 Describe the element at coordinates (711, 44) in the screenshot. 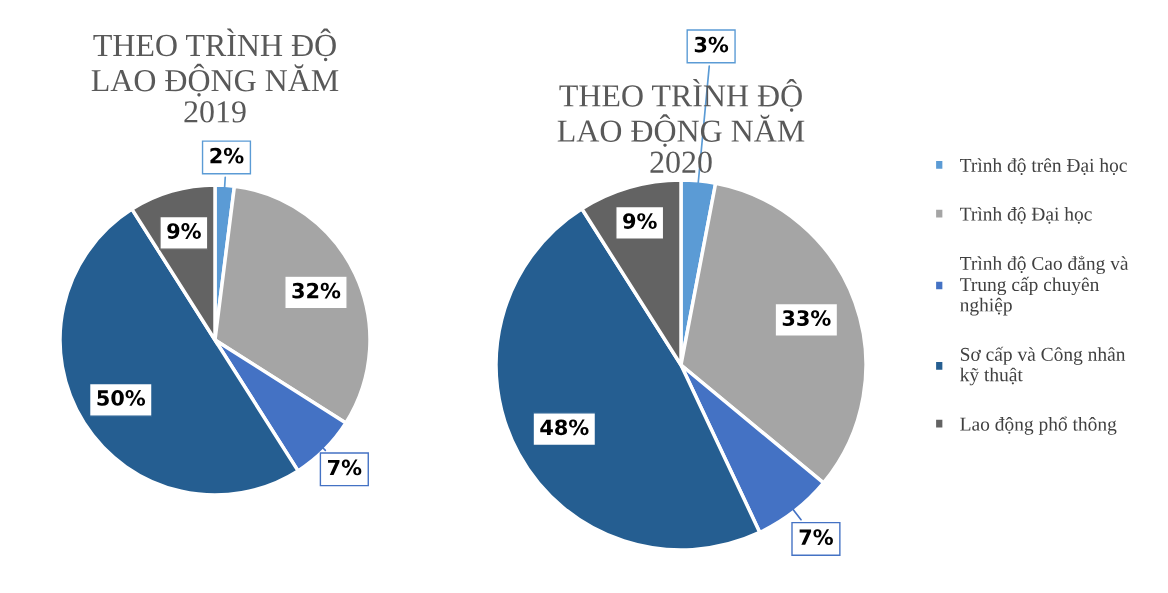

I see `data-label: 3%` at that location.